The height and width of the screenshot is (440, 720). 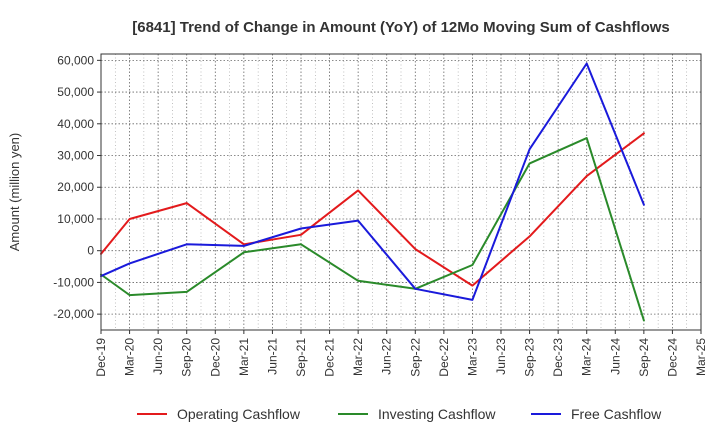 I want to click on x-tick-label: Jun-21, so click(x=272, y=356).